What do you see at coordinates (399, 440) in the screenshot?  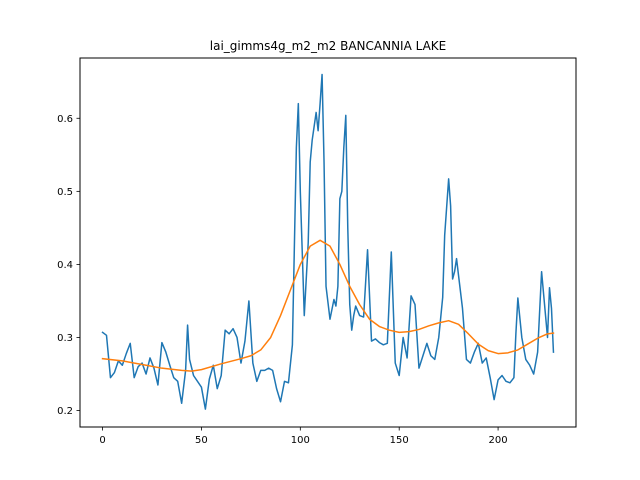 I see `x-tick-label: 150` at bounding box center [399, 440].